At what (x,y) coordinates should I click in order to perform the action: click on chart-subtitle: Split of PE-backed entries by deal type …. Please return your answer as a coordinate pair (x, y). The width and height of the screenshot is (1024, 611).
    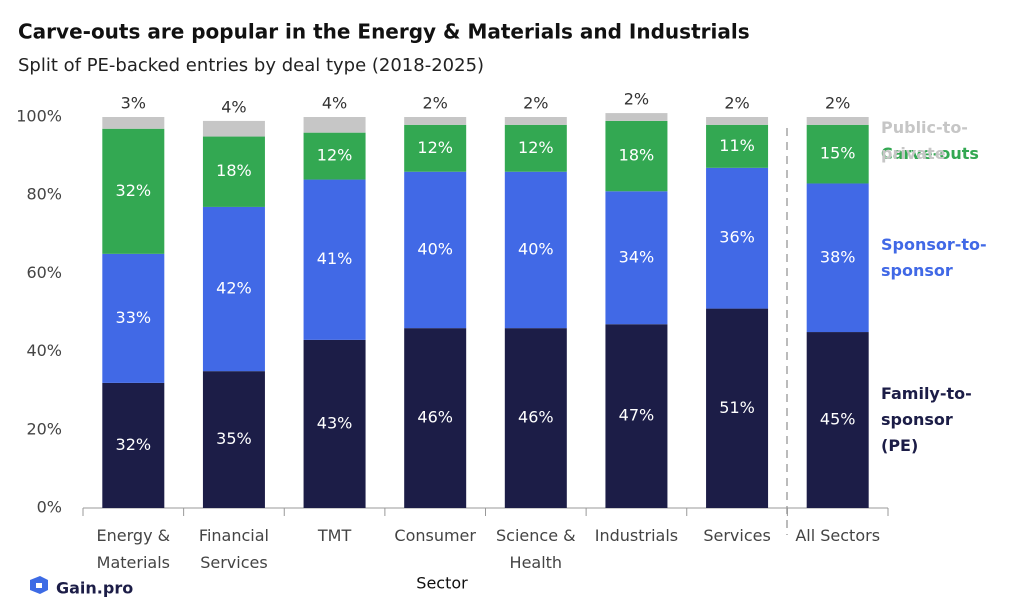
    Looking at the image, I should click on (251, 65).